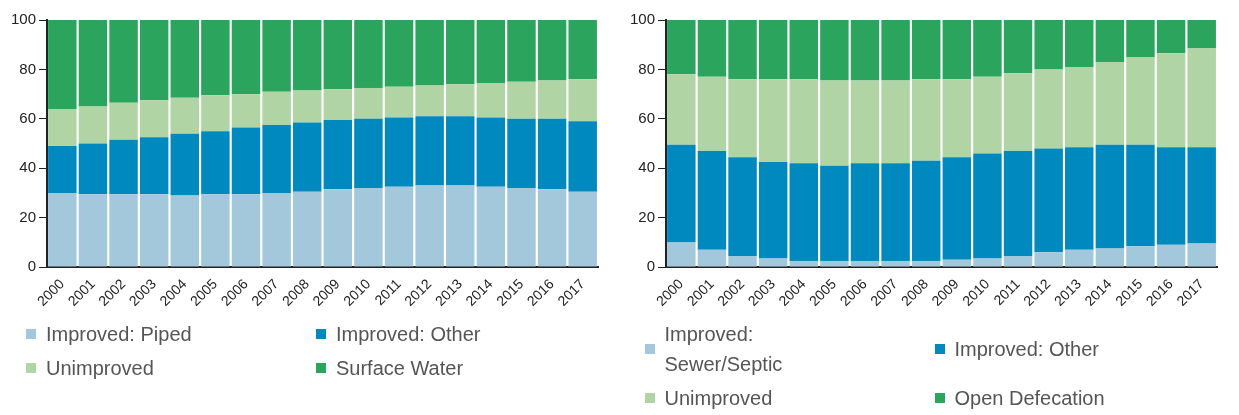 This screenshot has height=415, width=1239. I want to click on legend-label: Unimproved, so click(718, 398).